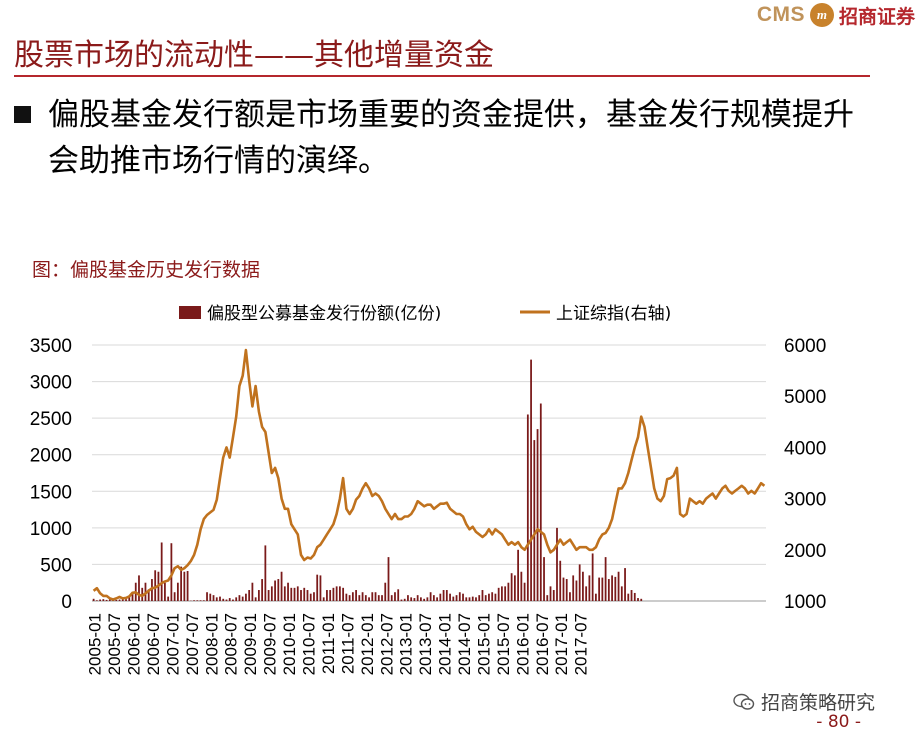 The width and height of the screenshot is (921, 739). Describe the element at coordinates (836, 15) in the screenshot. I see `company-logo: CMS m 招商证券` at that location.